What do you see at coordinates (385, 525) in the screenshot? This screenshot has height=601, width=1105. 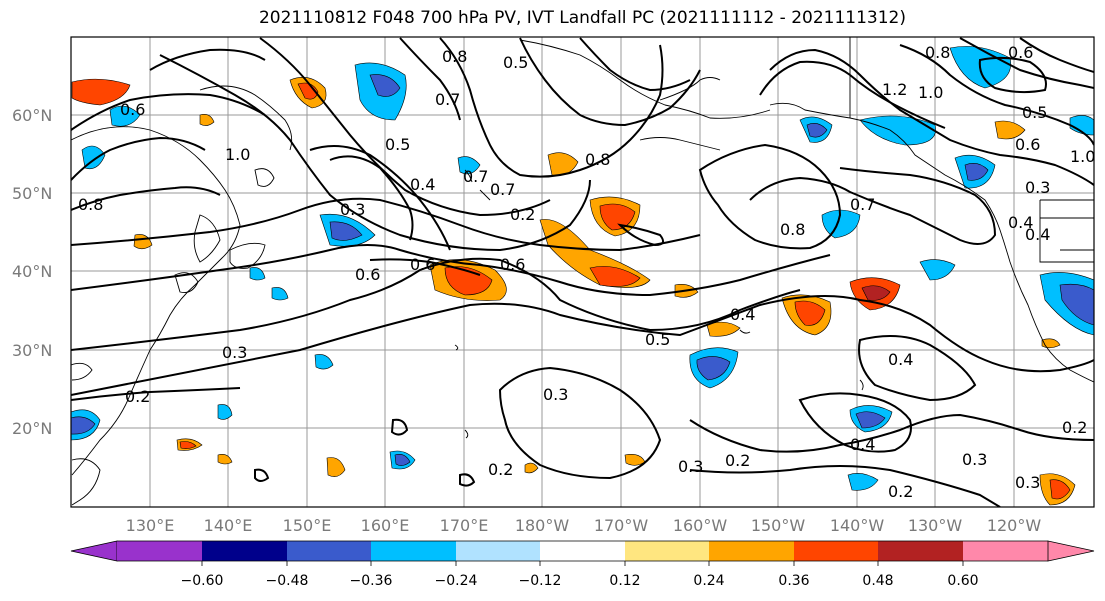 I see `lon-label: 160°E` at bounding box center [385, 525].